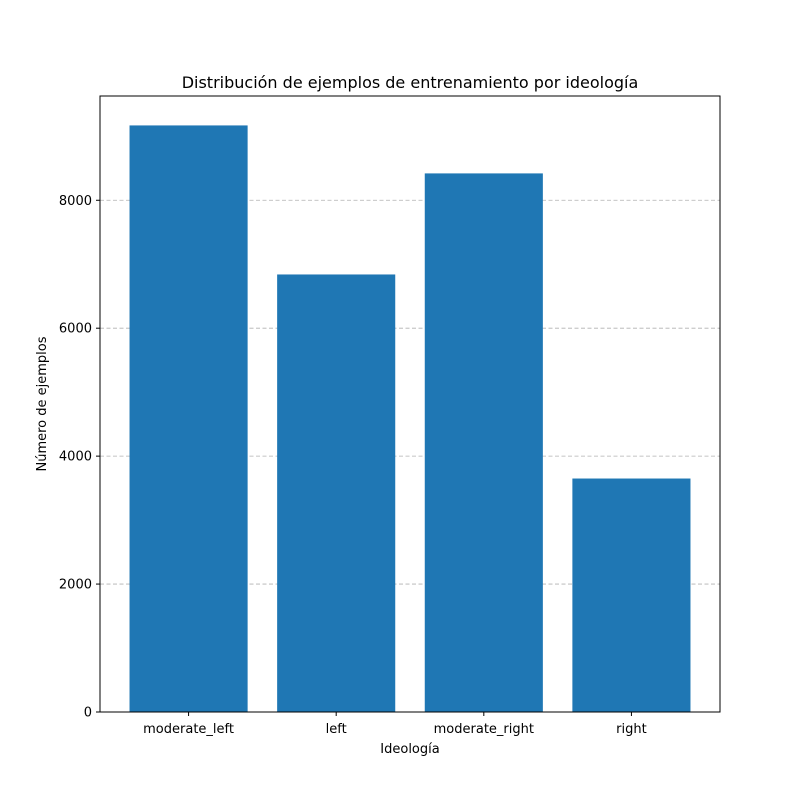 Image resolution: width=800 pixels, height=800 pixels. I want to click on y-tick-label: 4000, so click(75, 457).